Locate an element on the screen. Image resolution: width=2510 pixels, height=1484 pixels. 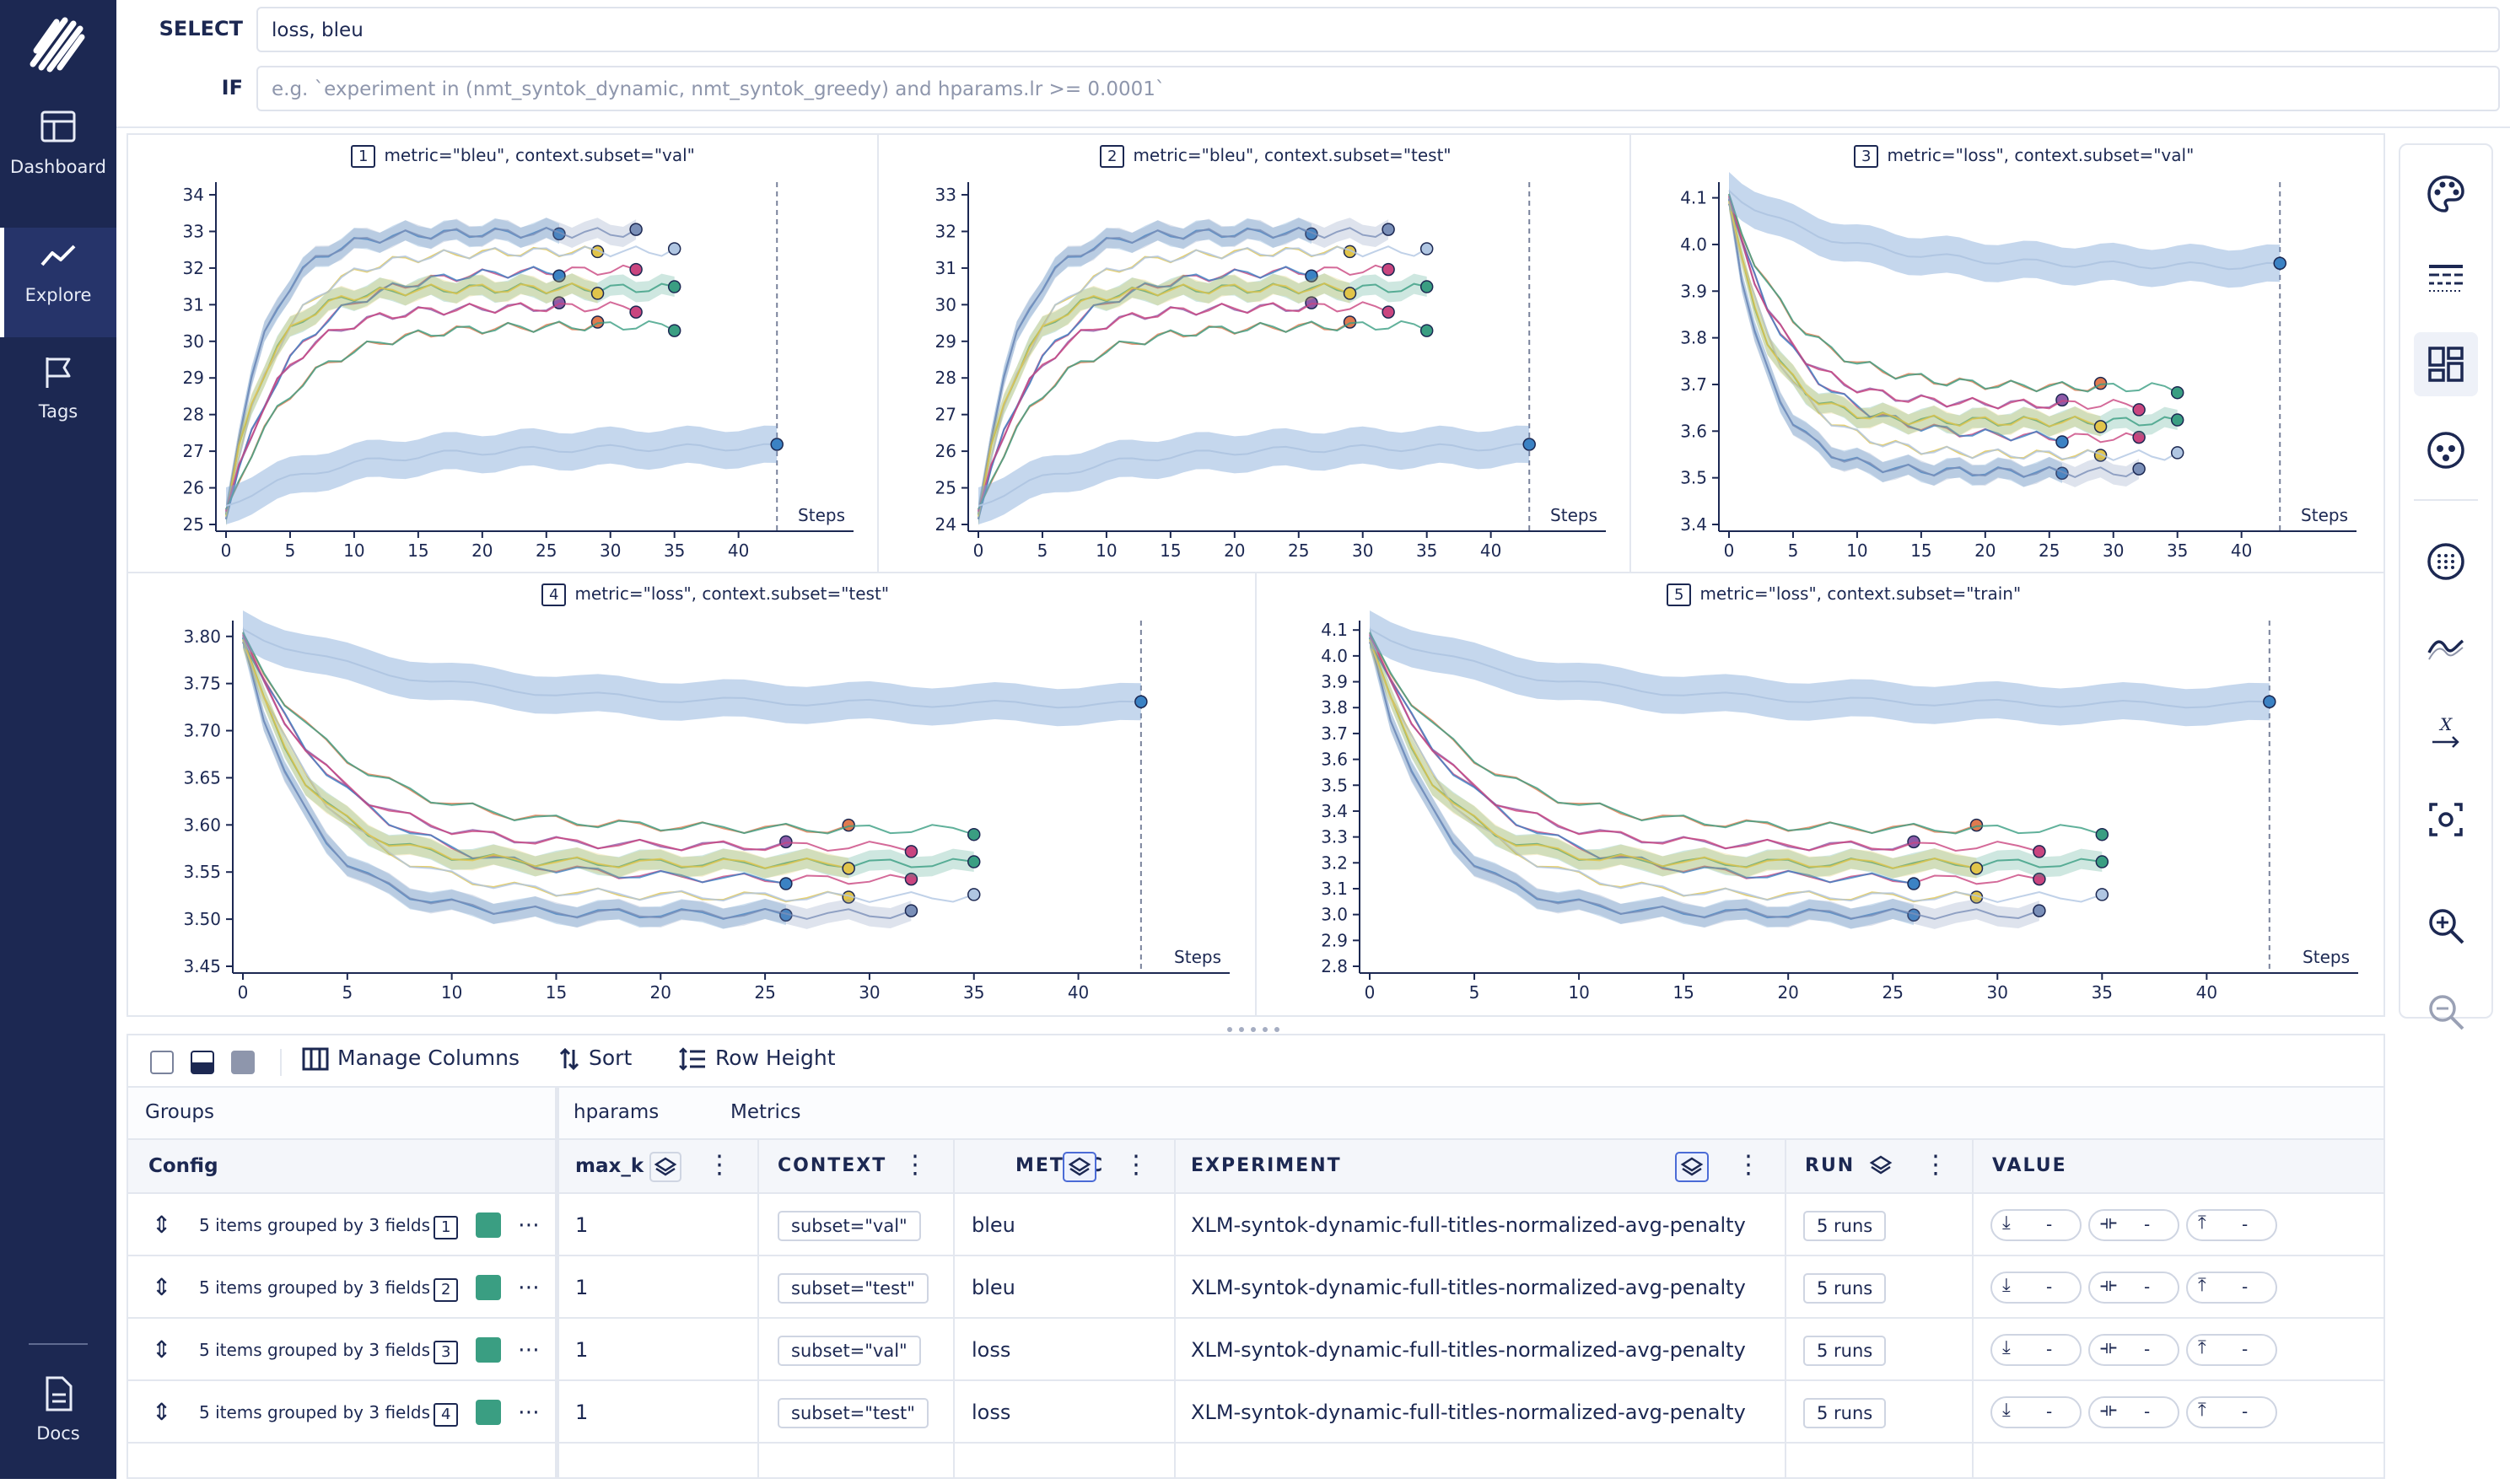
x-tick-label: 0 is located at coordinates (978, 550).